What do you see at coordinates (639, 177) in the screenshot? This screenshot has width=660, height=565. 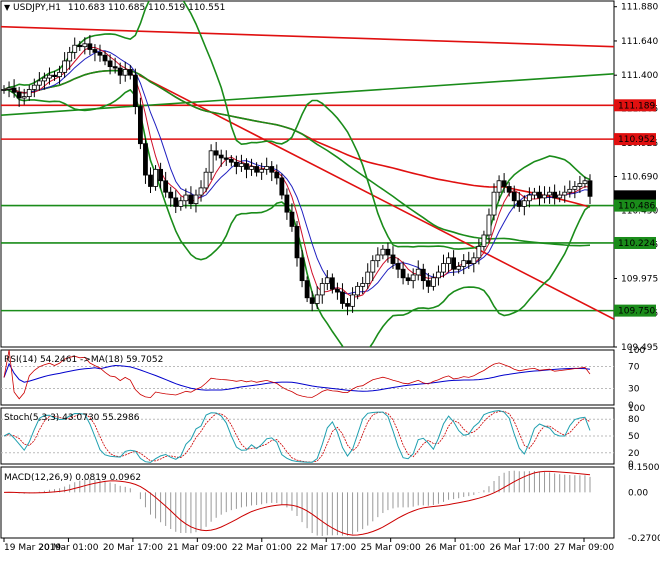 I see `price-tick-label: 110.690` at bounding box center [639, 177].